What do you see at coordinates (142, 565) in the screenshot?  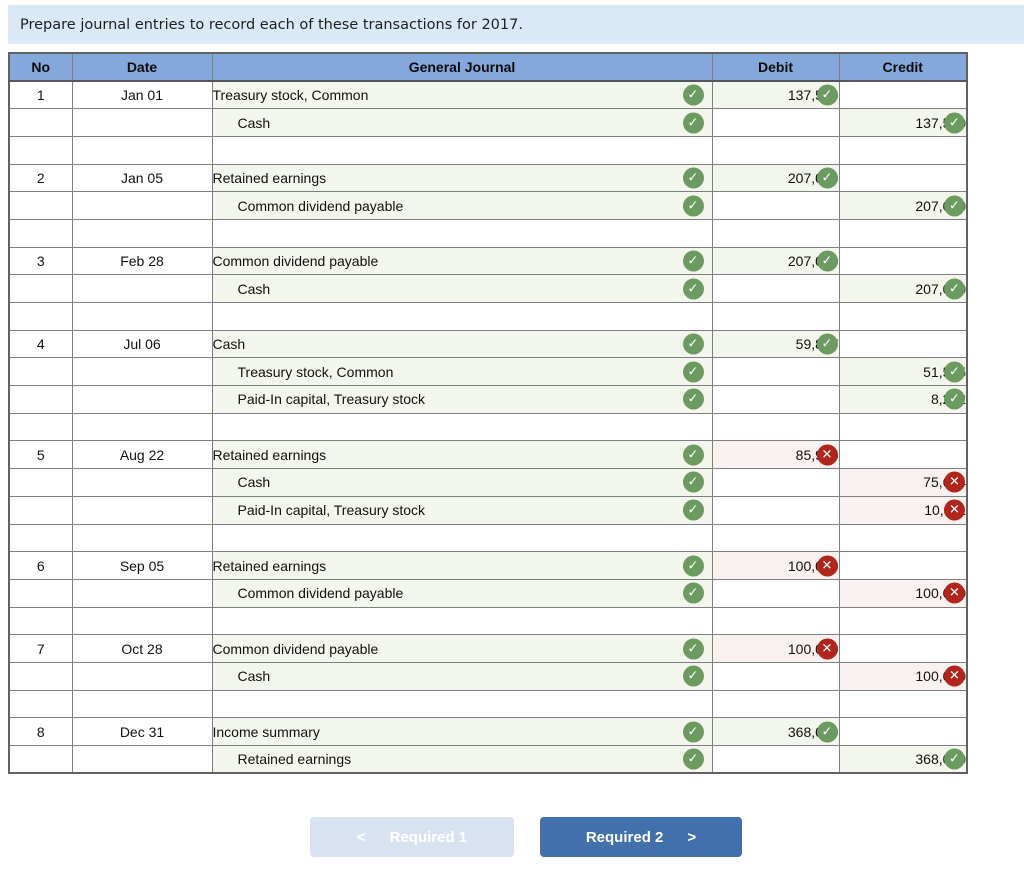 I see `entry-date-cell: Sep 05` at bounding box center [142, 565].